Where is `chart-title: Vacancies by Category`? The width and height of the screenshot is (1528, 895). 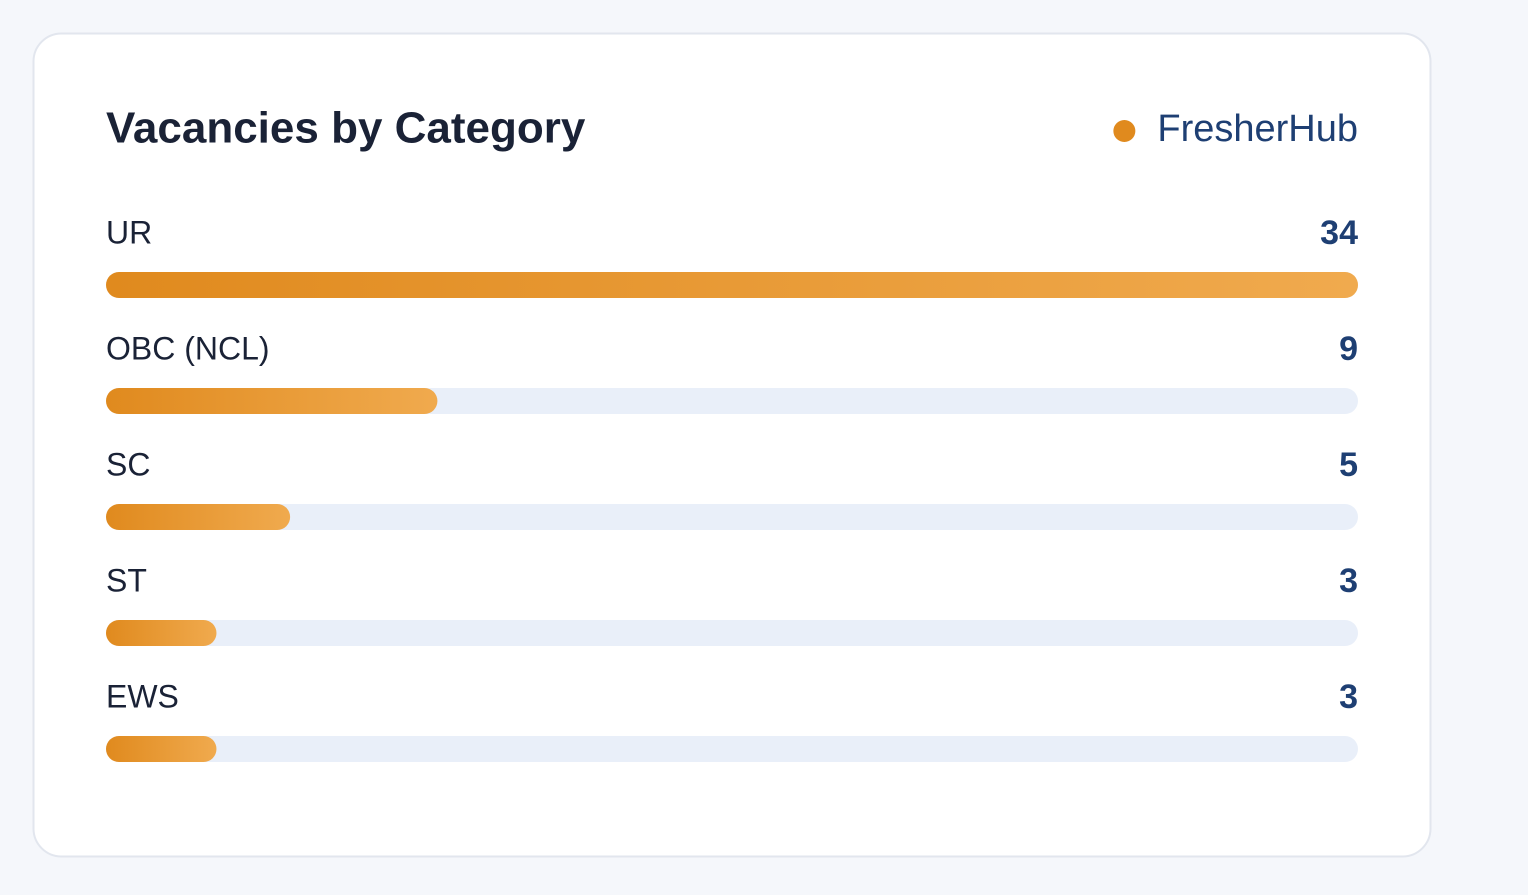 chart-title: Vacancies by Category is located at coordinates (346, 128).